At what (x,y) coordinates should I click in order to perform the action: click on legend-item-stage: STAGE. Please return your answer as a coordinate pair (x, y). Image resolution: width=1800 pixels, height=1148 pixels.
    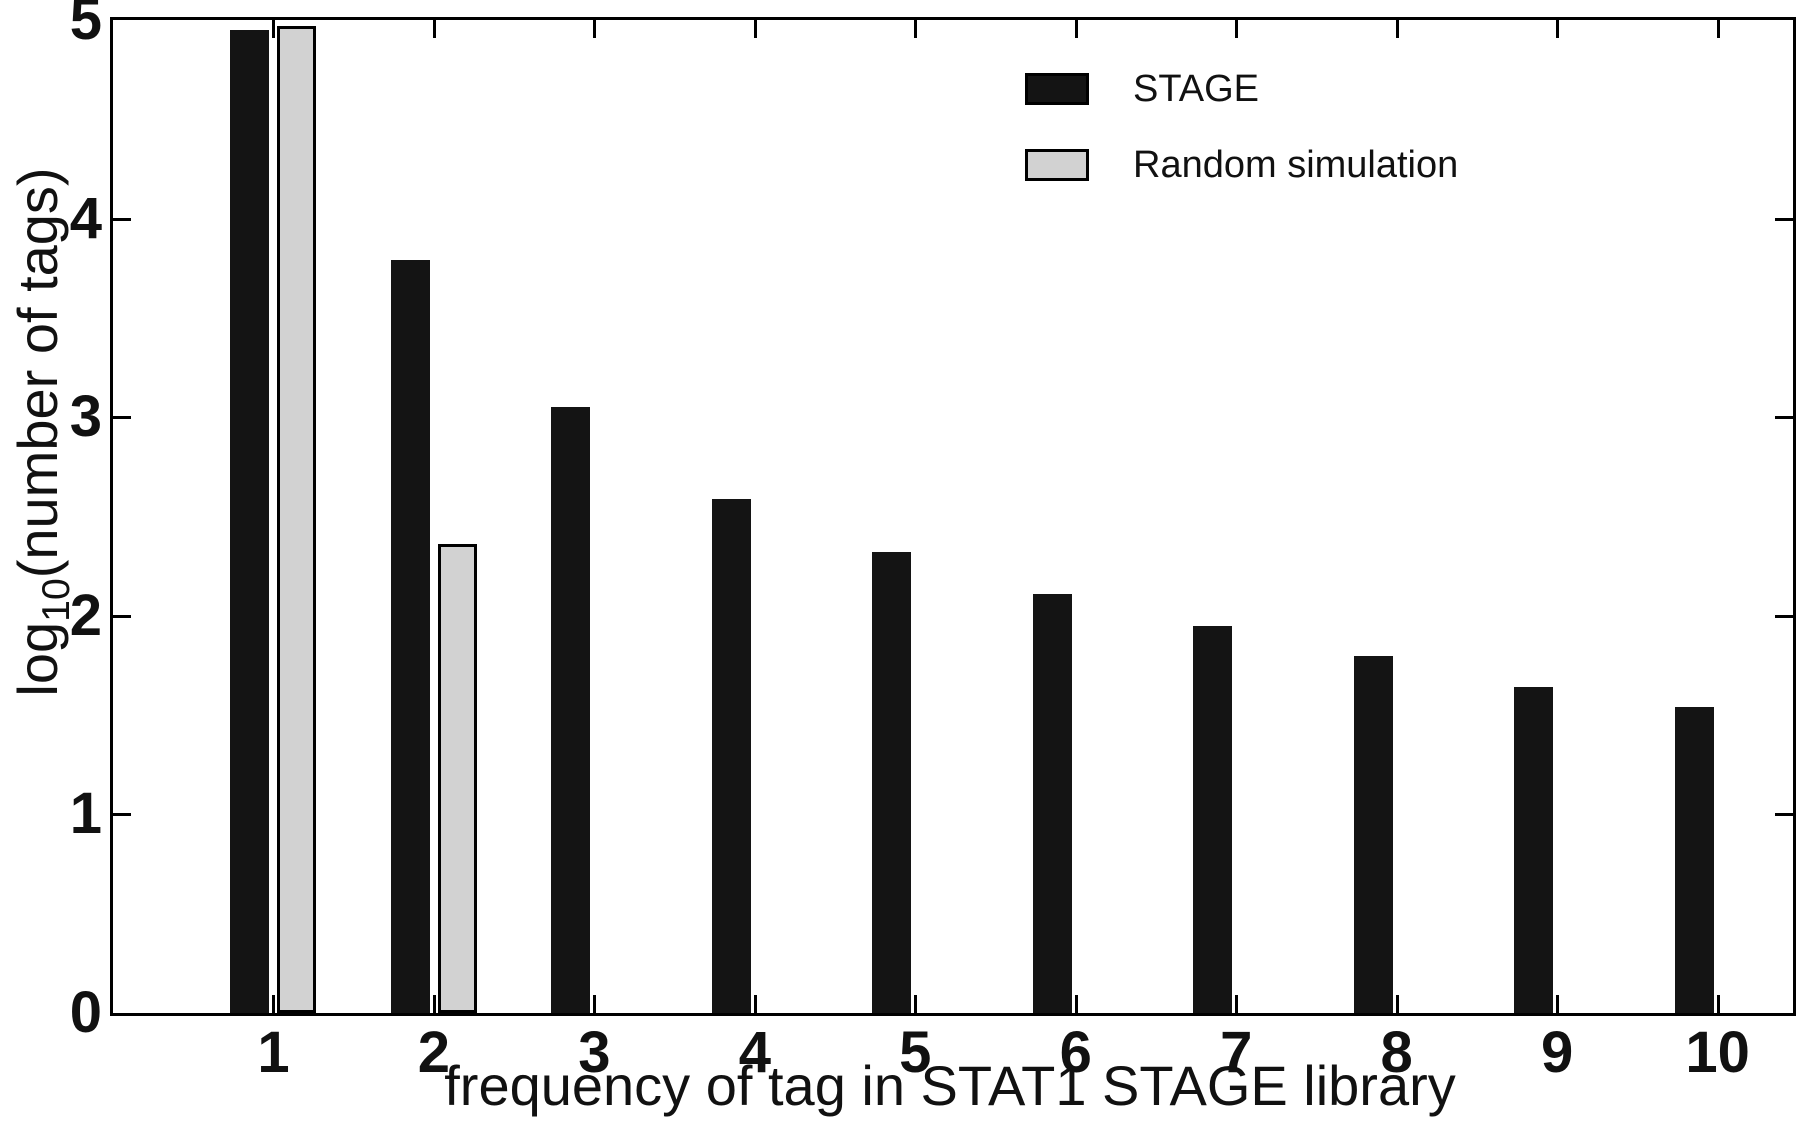
    Looking at the image, I should click on (1241, 89).